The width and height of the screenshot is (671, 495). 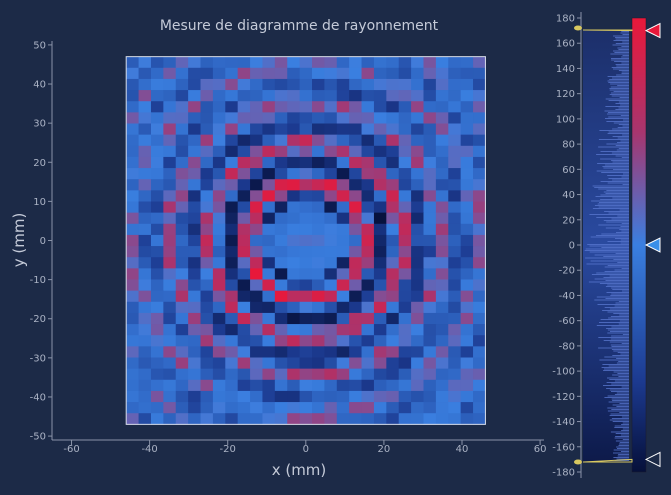 What do you see at coordinates (652, 459) in the screenshot?
I see `low-limit-handle` at bounding box center [652, 459].